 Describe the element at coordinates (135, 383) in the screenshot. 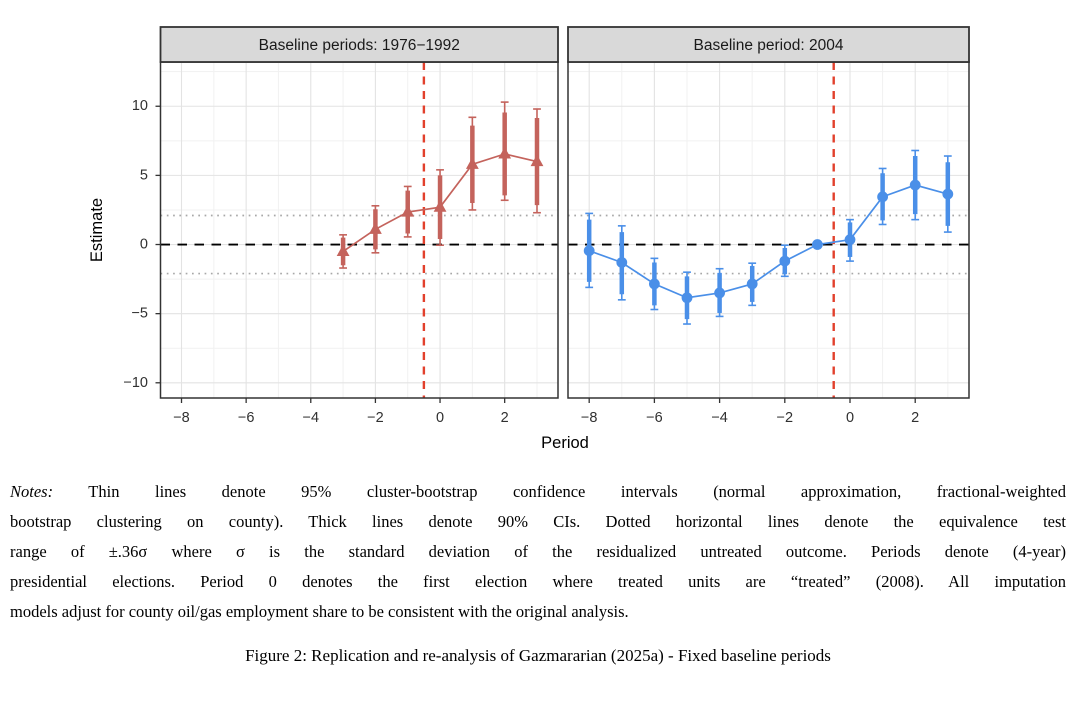

I see `y-tick-label: −10` at that location.